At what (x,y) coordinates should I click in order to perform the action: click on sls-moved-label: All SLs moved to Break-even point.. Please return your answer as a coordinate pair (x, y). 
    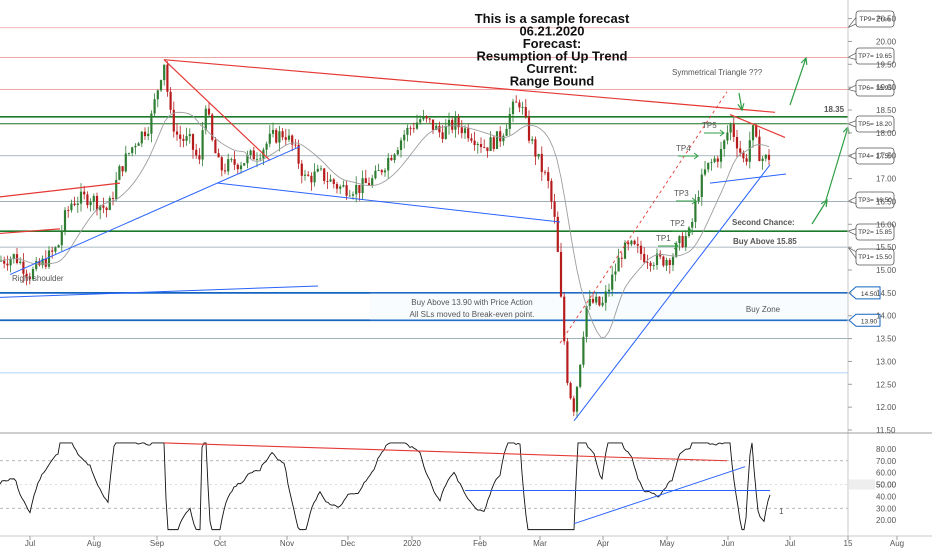
    Looking at the image, I should click on (472, 314).